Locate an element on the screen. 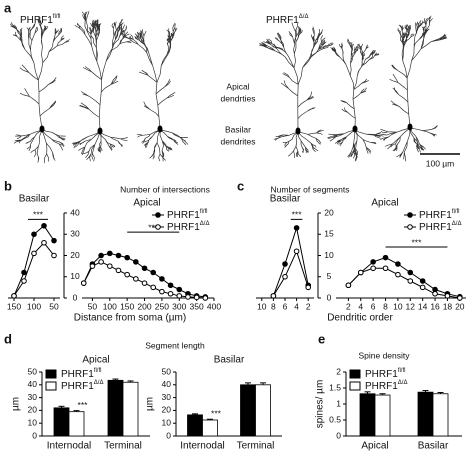 The height and width of the screenshot is (460, 474). x-axis-label: Dendritic order is located at coordinates (360, 318).